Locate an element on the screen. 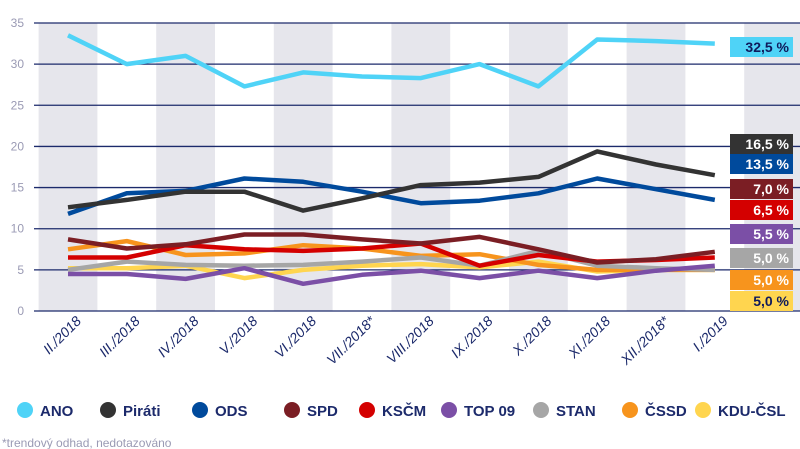 This screenshot has width=800, height=449. y-tick-label: 20 is located at coordinates (18, 146).